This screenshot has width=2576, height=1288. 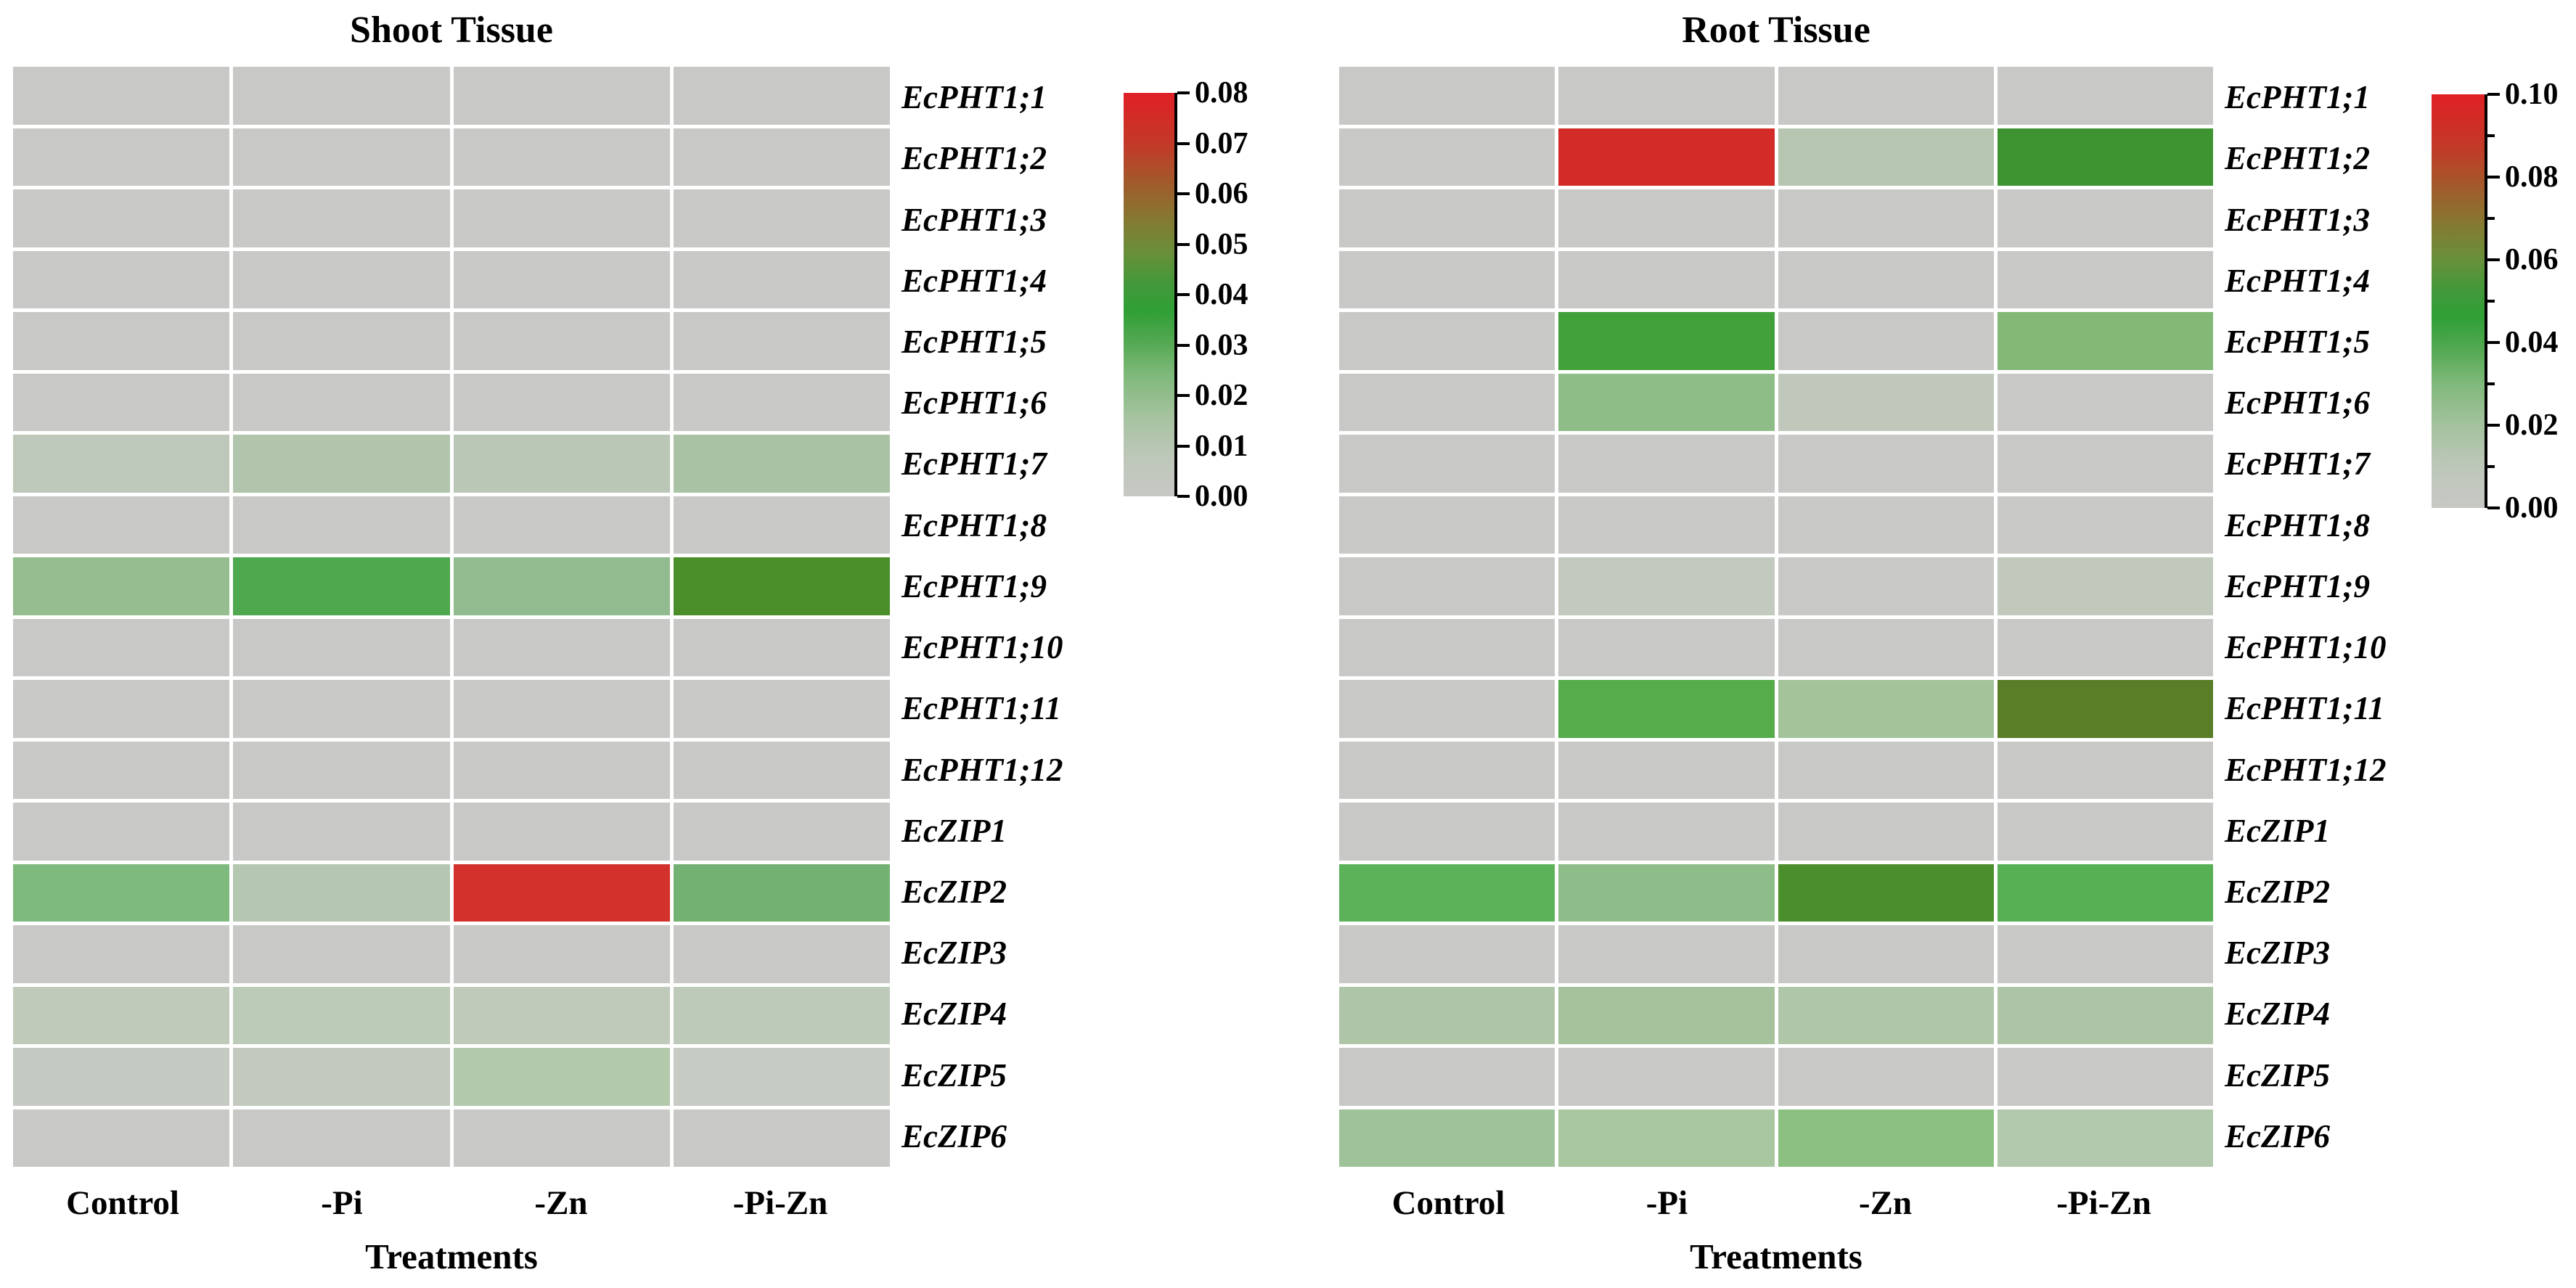 What do you see at coordinates (2491, 466) in the screenshot?
I see `colorbar-minor-tick` at bounding box center [2491, 466].